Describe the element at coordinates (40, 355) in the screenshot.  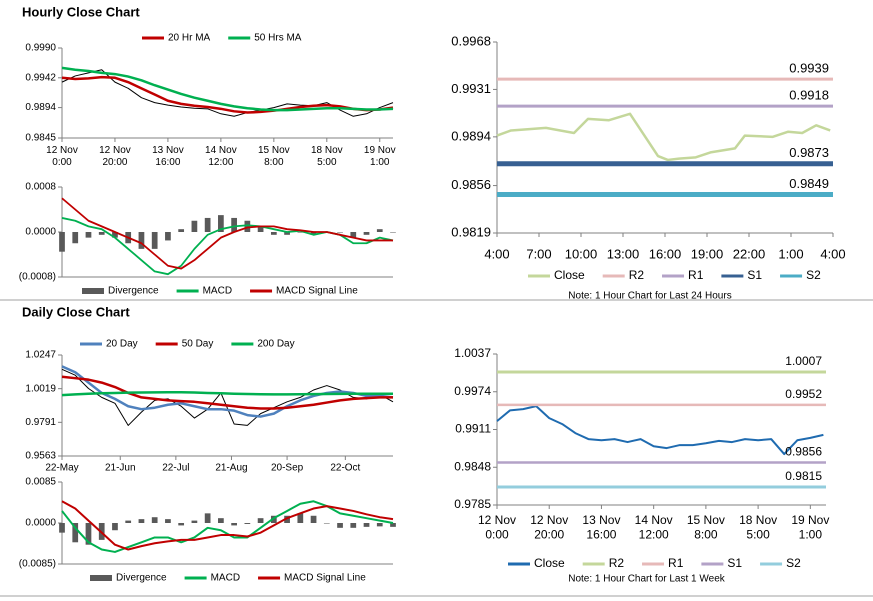
I see `y-tick-label: 1.0247` at that location.